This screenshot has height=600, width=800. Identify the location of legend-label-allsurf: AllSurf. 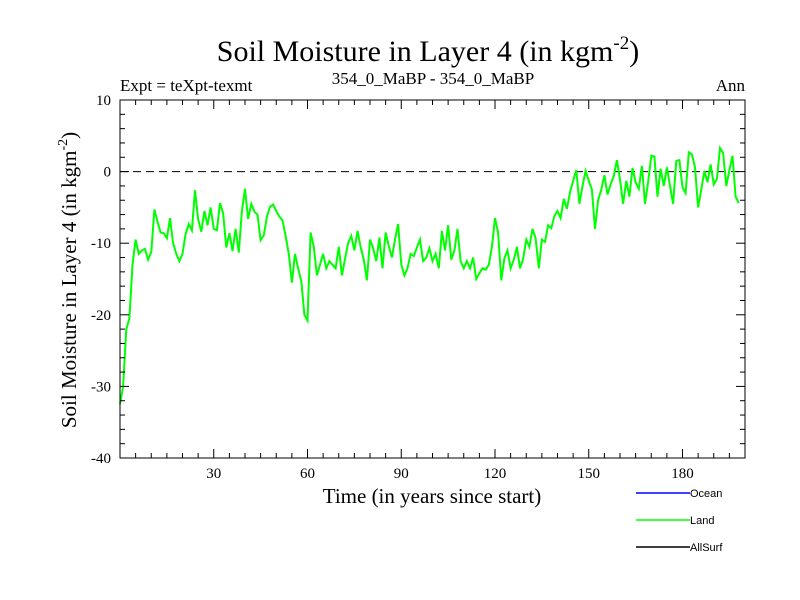
(706, 548).